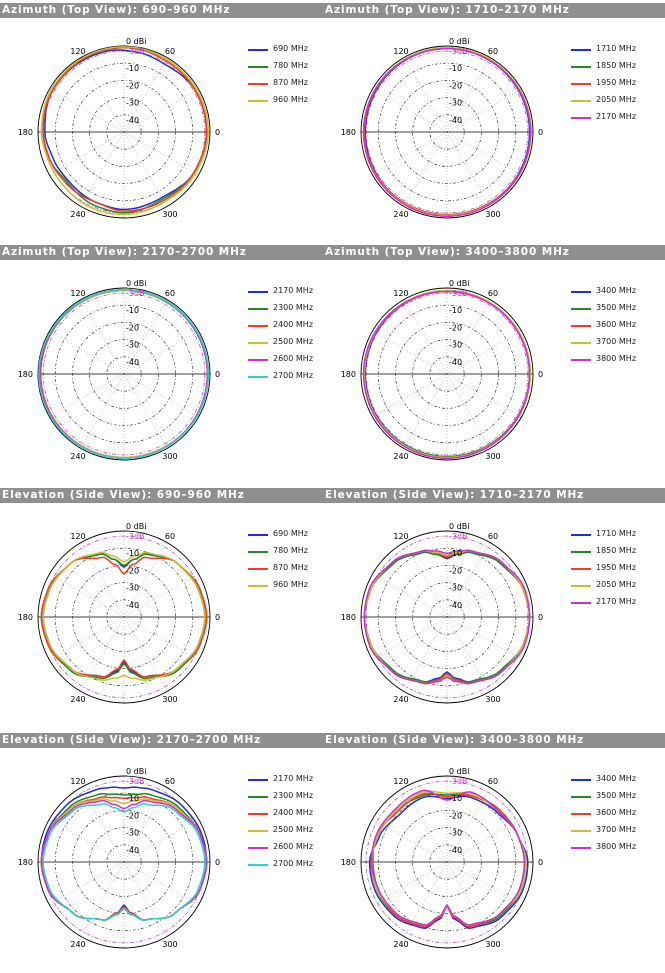 This screenshot has width=665, height=973. What do you see at coordinates (293, 375) in the screenshot?
I see `legend-label: 2700 MHz` at bounding box center [293, 375].